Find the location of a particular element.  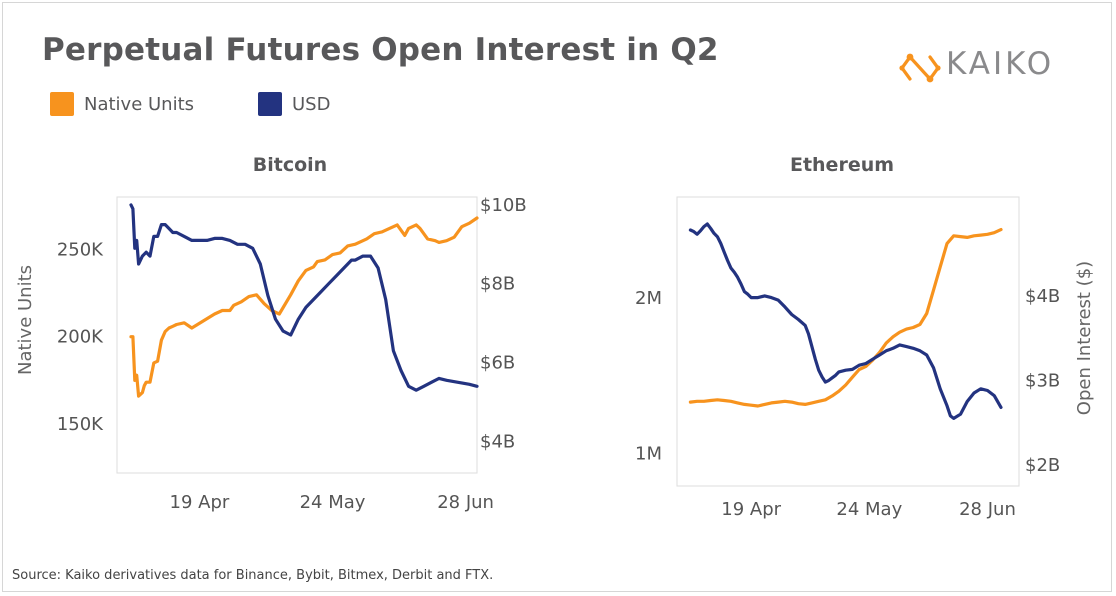

legend-item-usd: USD is located at coordinates (294, 104).